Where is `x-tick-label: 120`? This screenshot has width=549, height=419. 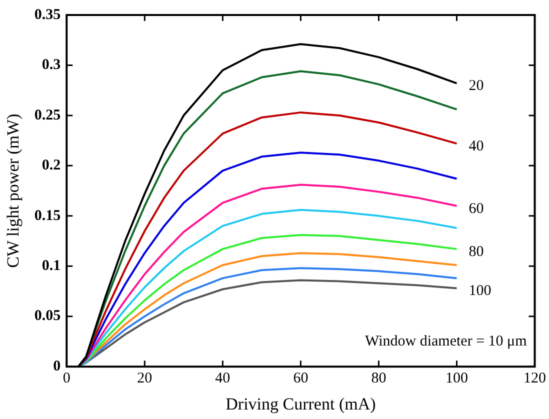 x-tick-label: 120 is located at coordinates (535, 378).